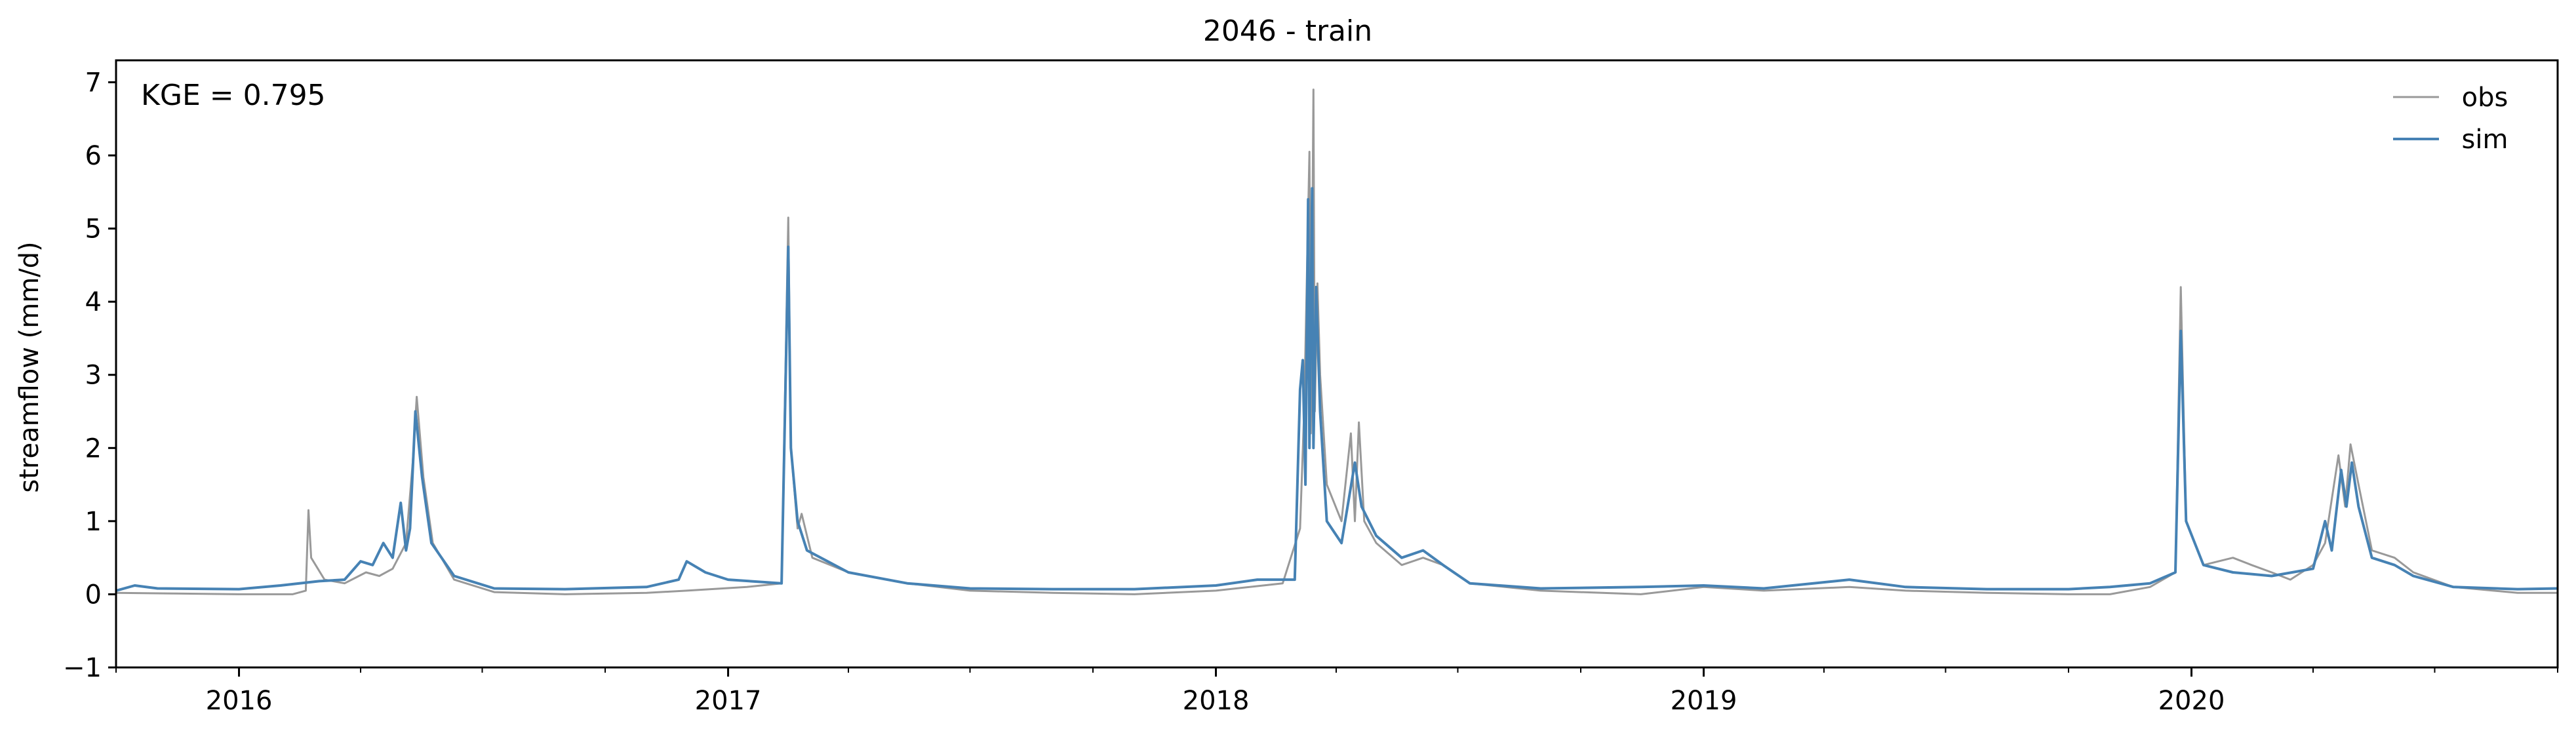 The width and height of the screenshot is (2576, 733). Describe the element at coordinates (2191, 701) in the screenshot. I see `x-tick-label: 2020` at that location.